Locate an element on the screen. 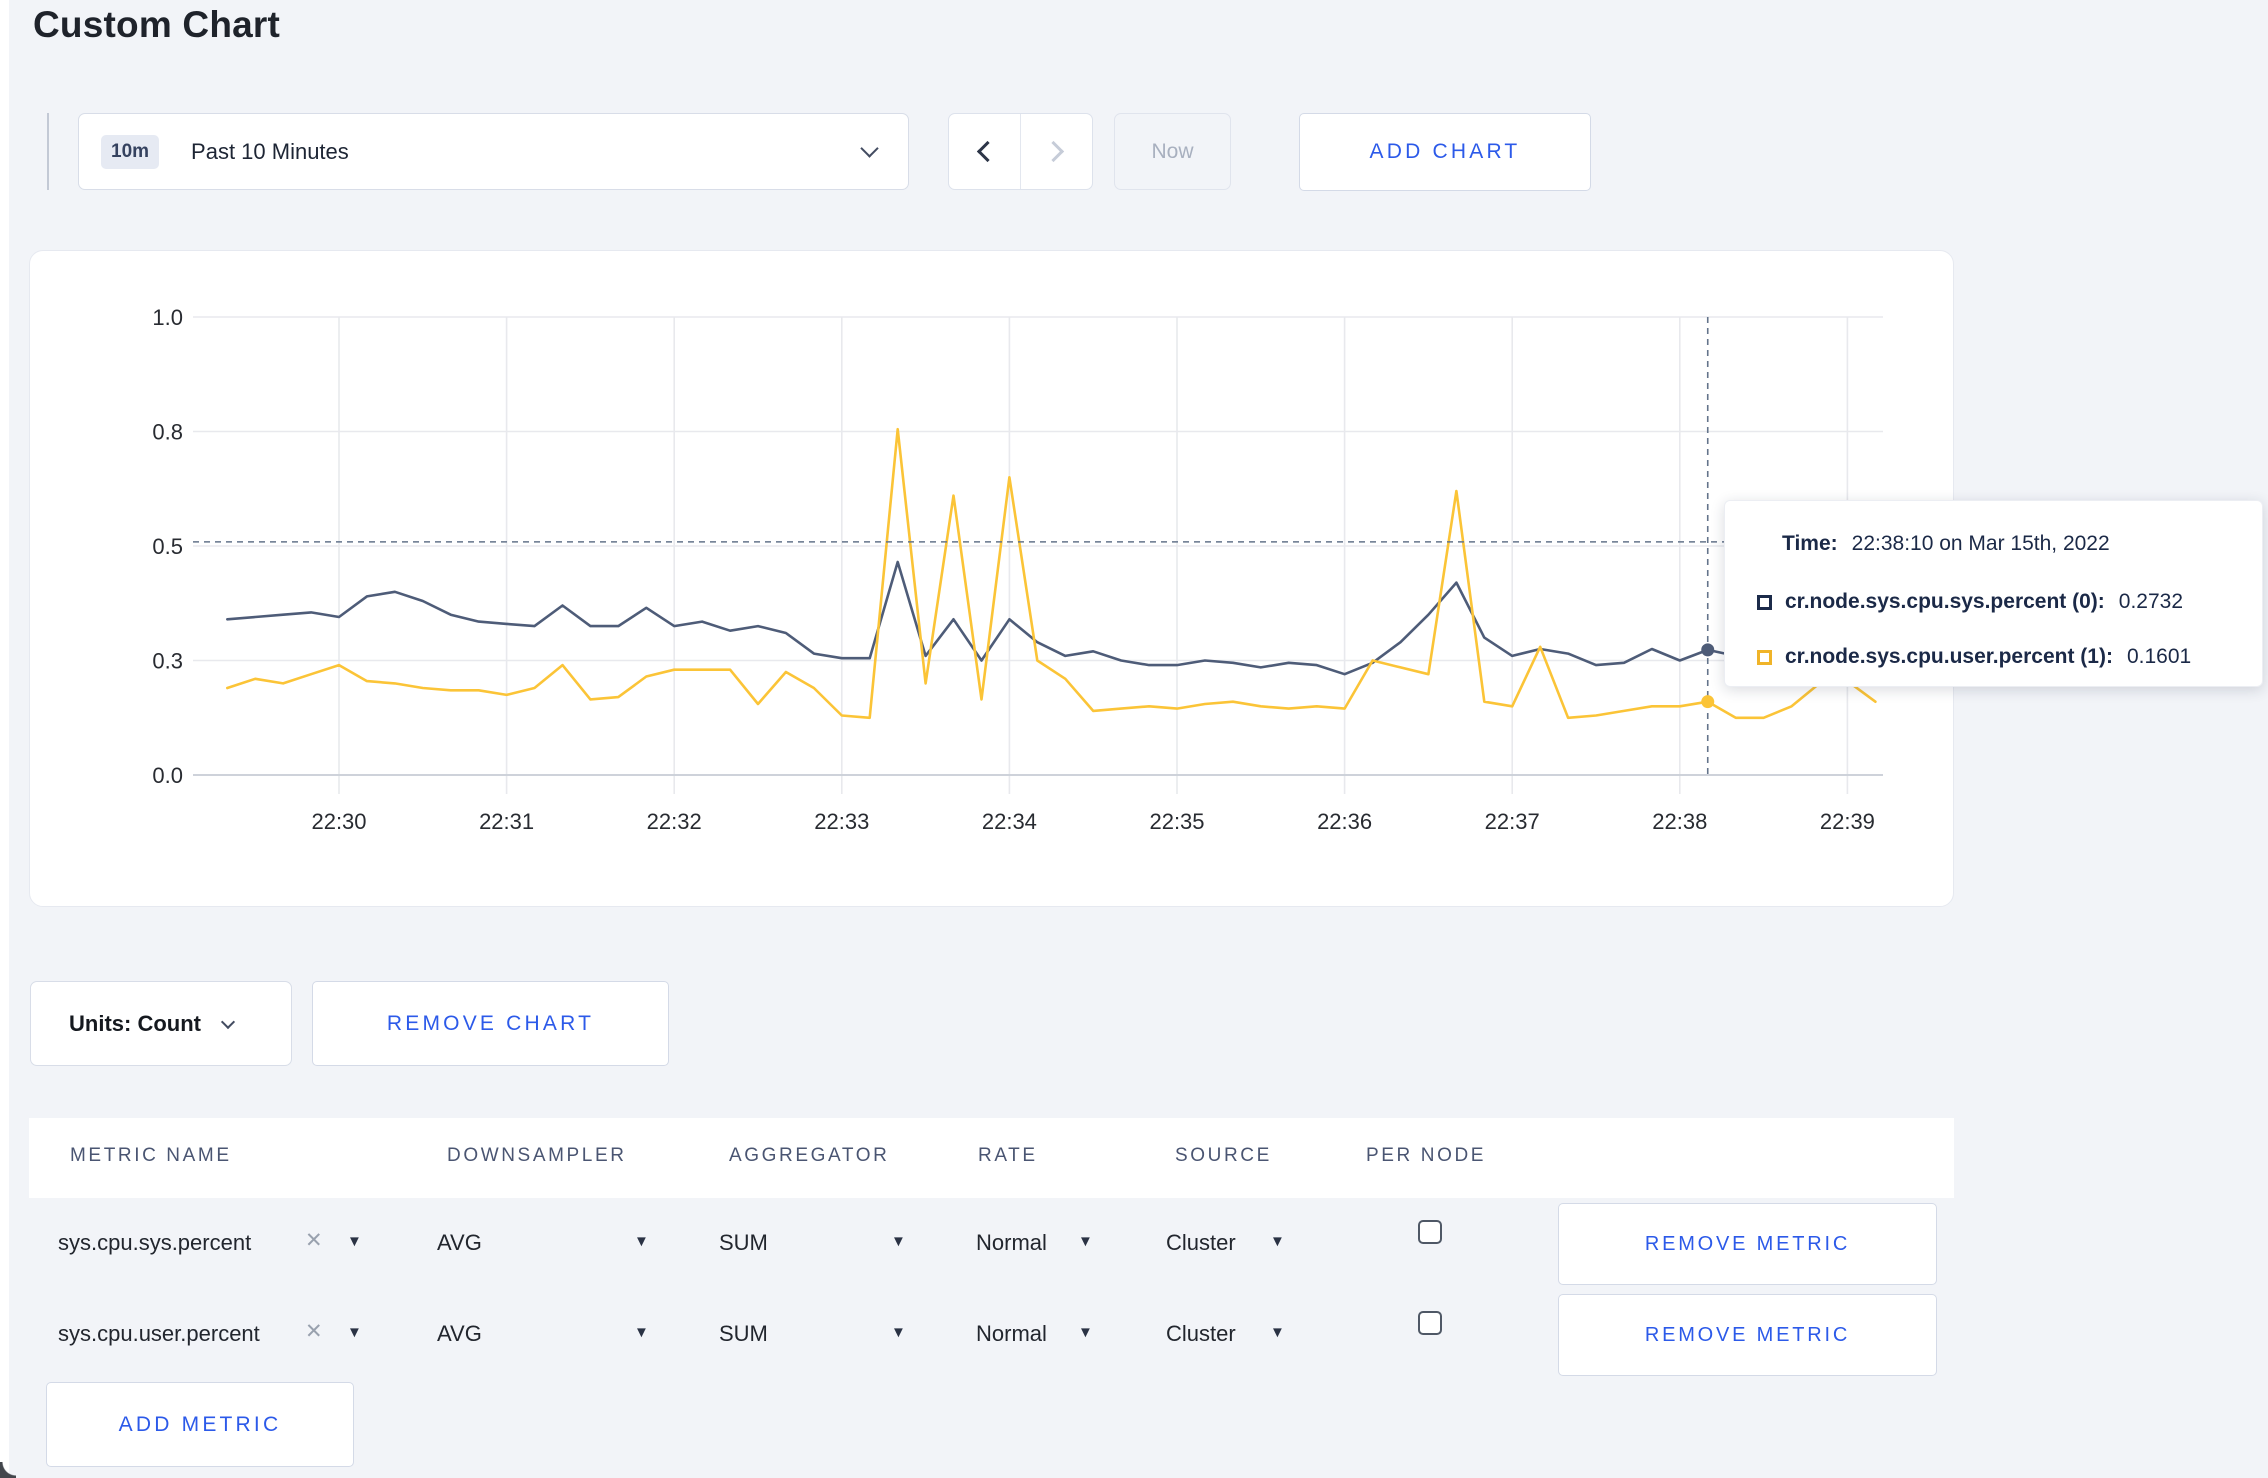 The width and height of the screenshot is (2268, 1478). metric-name-select: sys.cpu.sys.percent is located at coordinates (155, 1242).